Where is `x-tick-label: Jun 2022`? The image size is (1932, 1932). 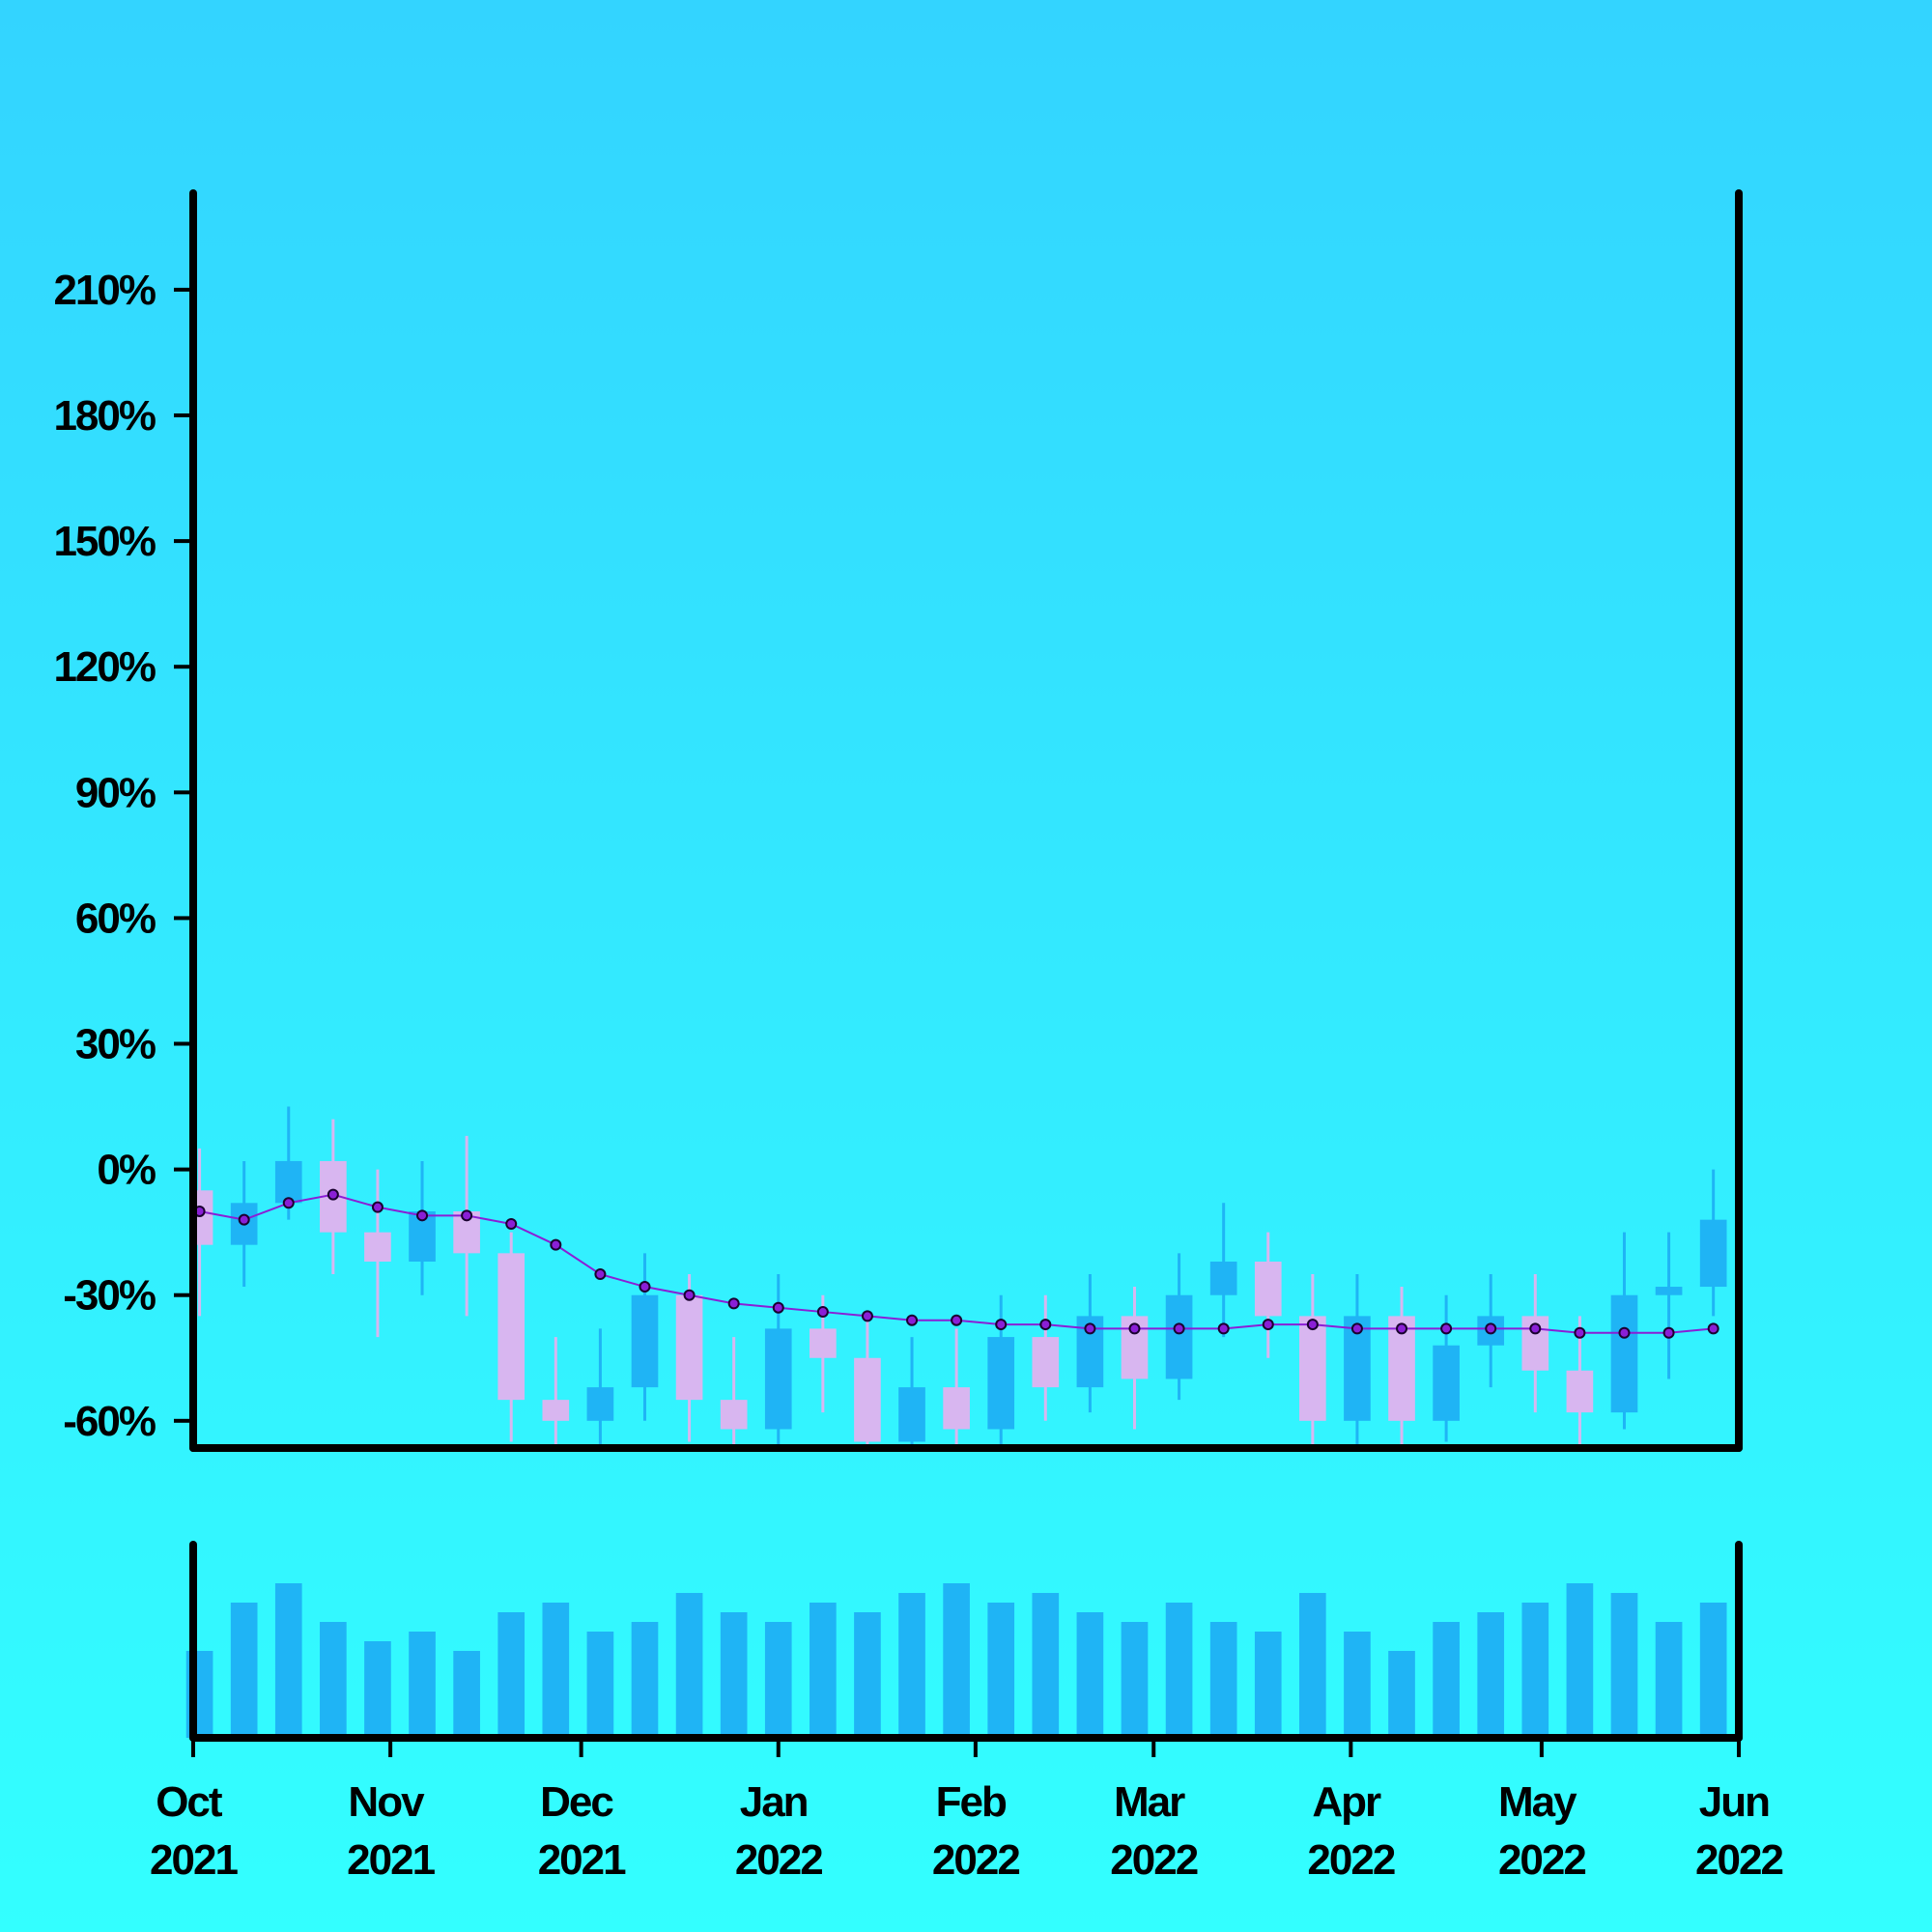
x-tick-label: Jun 2022 is located at coordinates (1738, 1831).